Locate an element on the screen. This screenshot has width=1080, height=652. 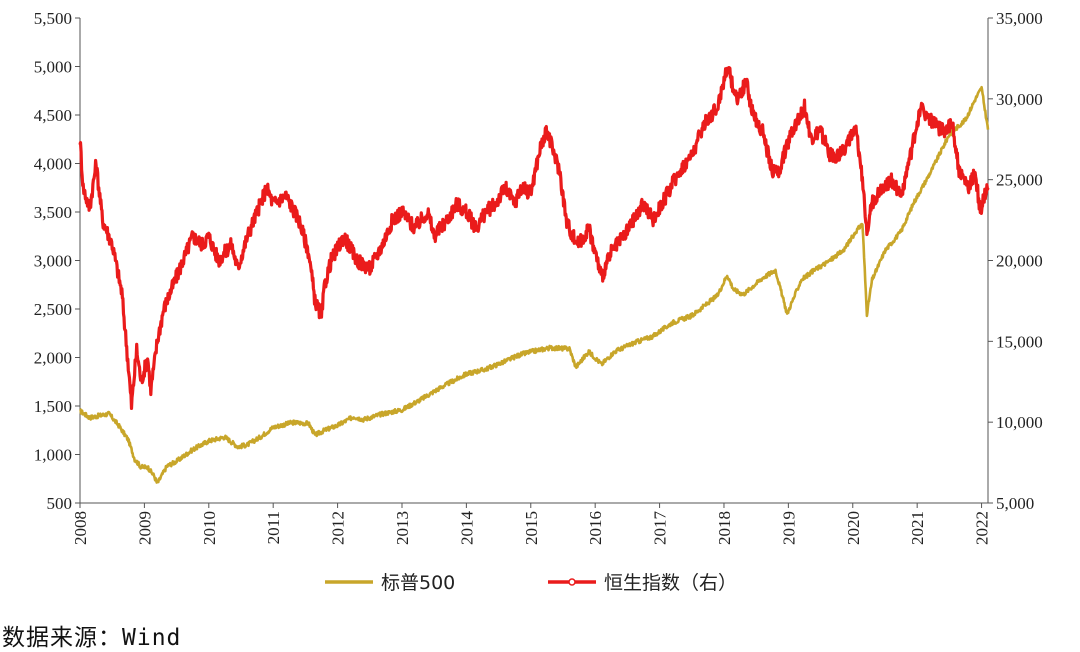
left-tick-label: 5,500 is located at coordinates (53, 18).